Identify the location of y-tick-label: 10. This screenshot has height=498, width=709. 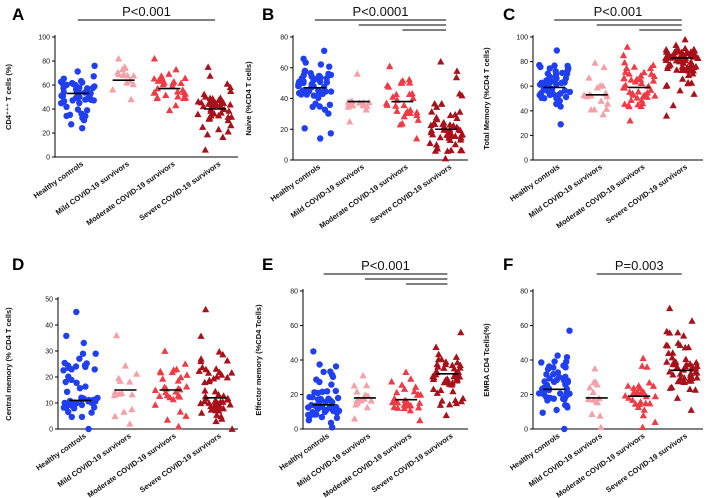
(49, 404).